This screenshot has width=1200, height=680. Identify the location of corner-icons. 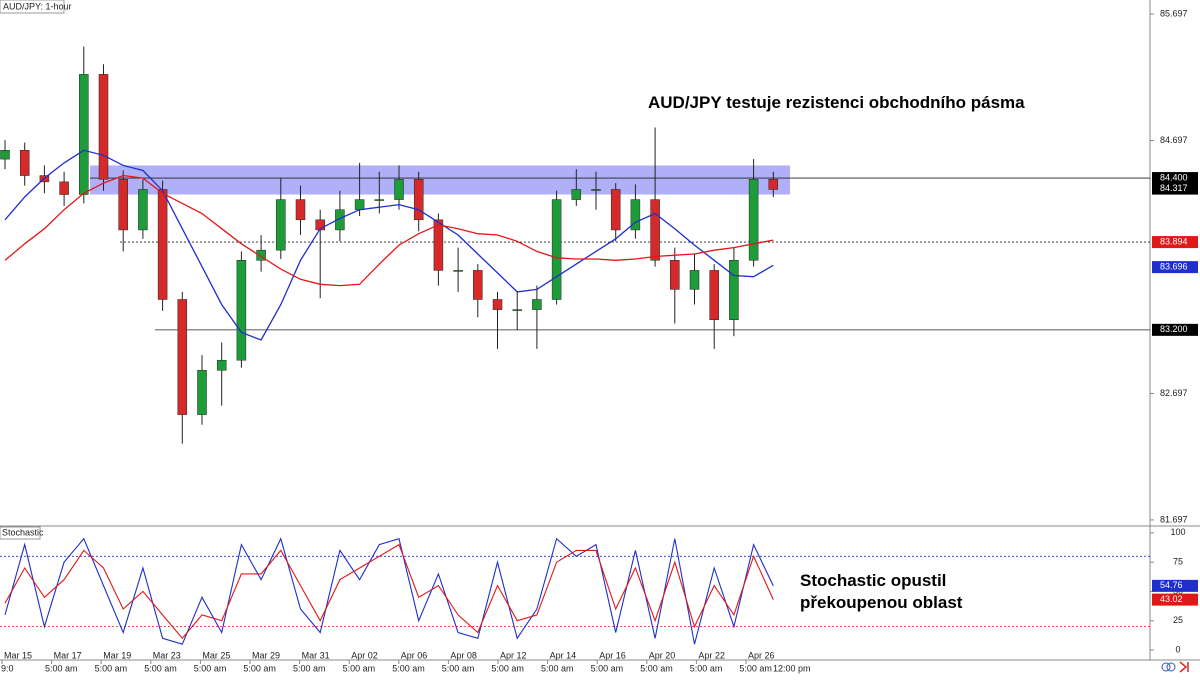
(1175, 667).